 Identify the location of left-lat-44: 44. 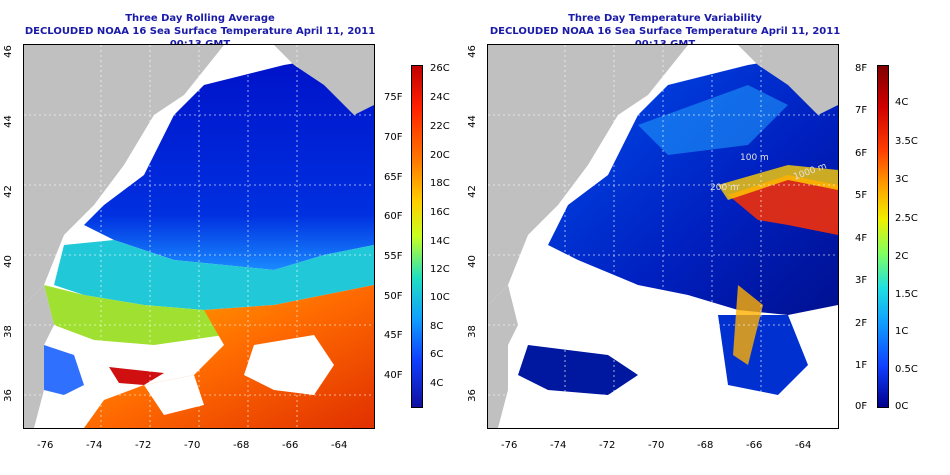
(8, 121).